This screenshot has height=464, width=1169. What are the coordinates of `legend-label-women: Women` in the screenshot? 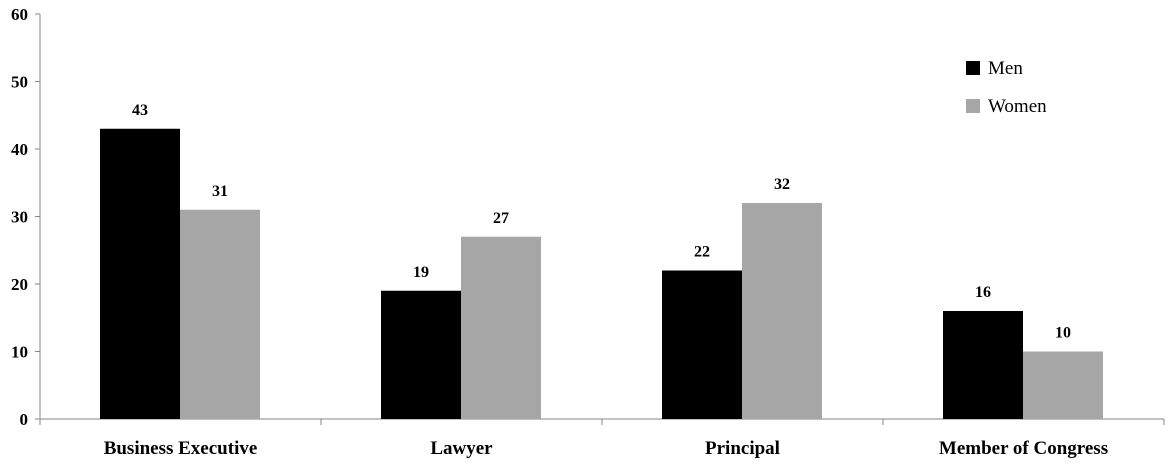 It's located at (1017, 106).